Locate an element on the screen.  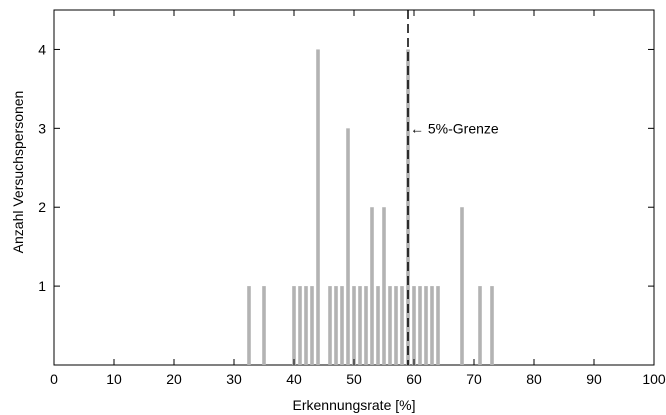
y-tick-label: 3 is located at coordinates (42, 128).